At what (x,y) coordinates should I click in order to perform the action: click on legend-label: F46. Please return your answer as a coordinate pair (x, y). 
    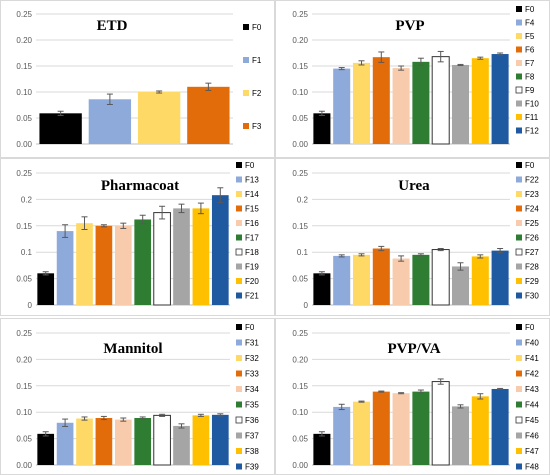
    Looking at the image, I should click on (532, 436).